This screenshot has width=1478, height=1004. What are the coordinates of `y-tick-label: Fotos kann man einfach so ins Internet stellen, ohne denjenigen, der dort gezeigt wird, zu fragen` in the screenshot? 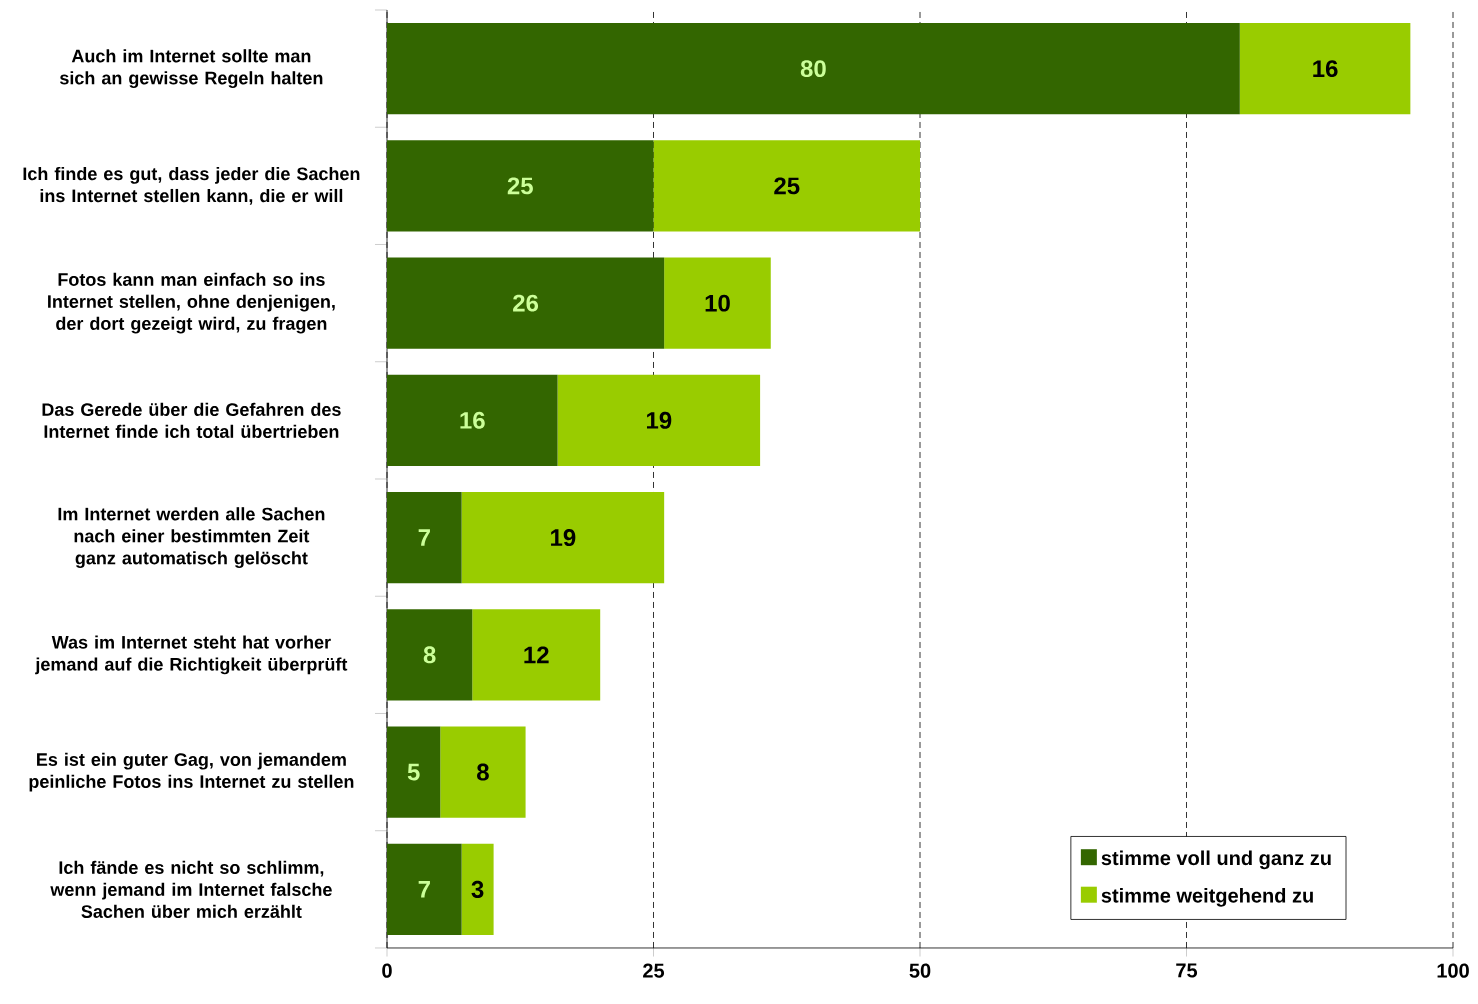 It's located at (191, 303).